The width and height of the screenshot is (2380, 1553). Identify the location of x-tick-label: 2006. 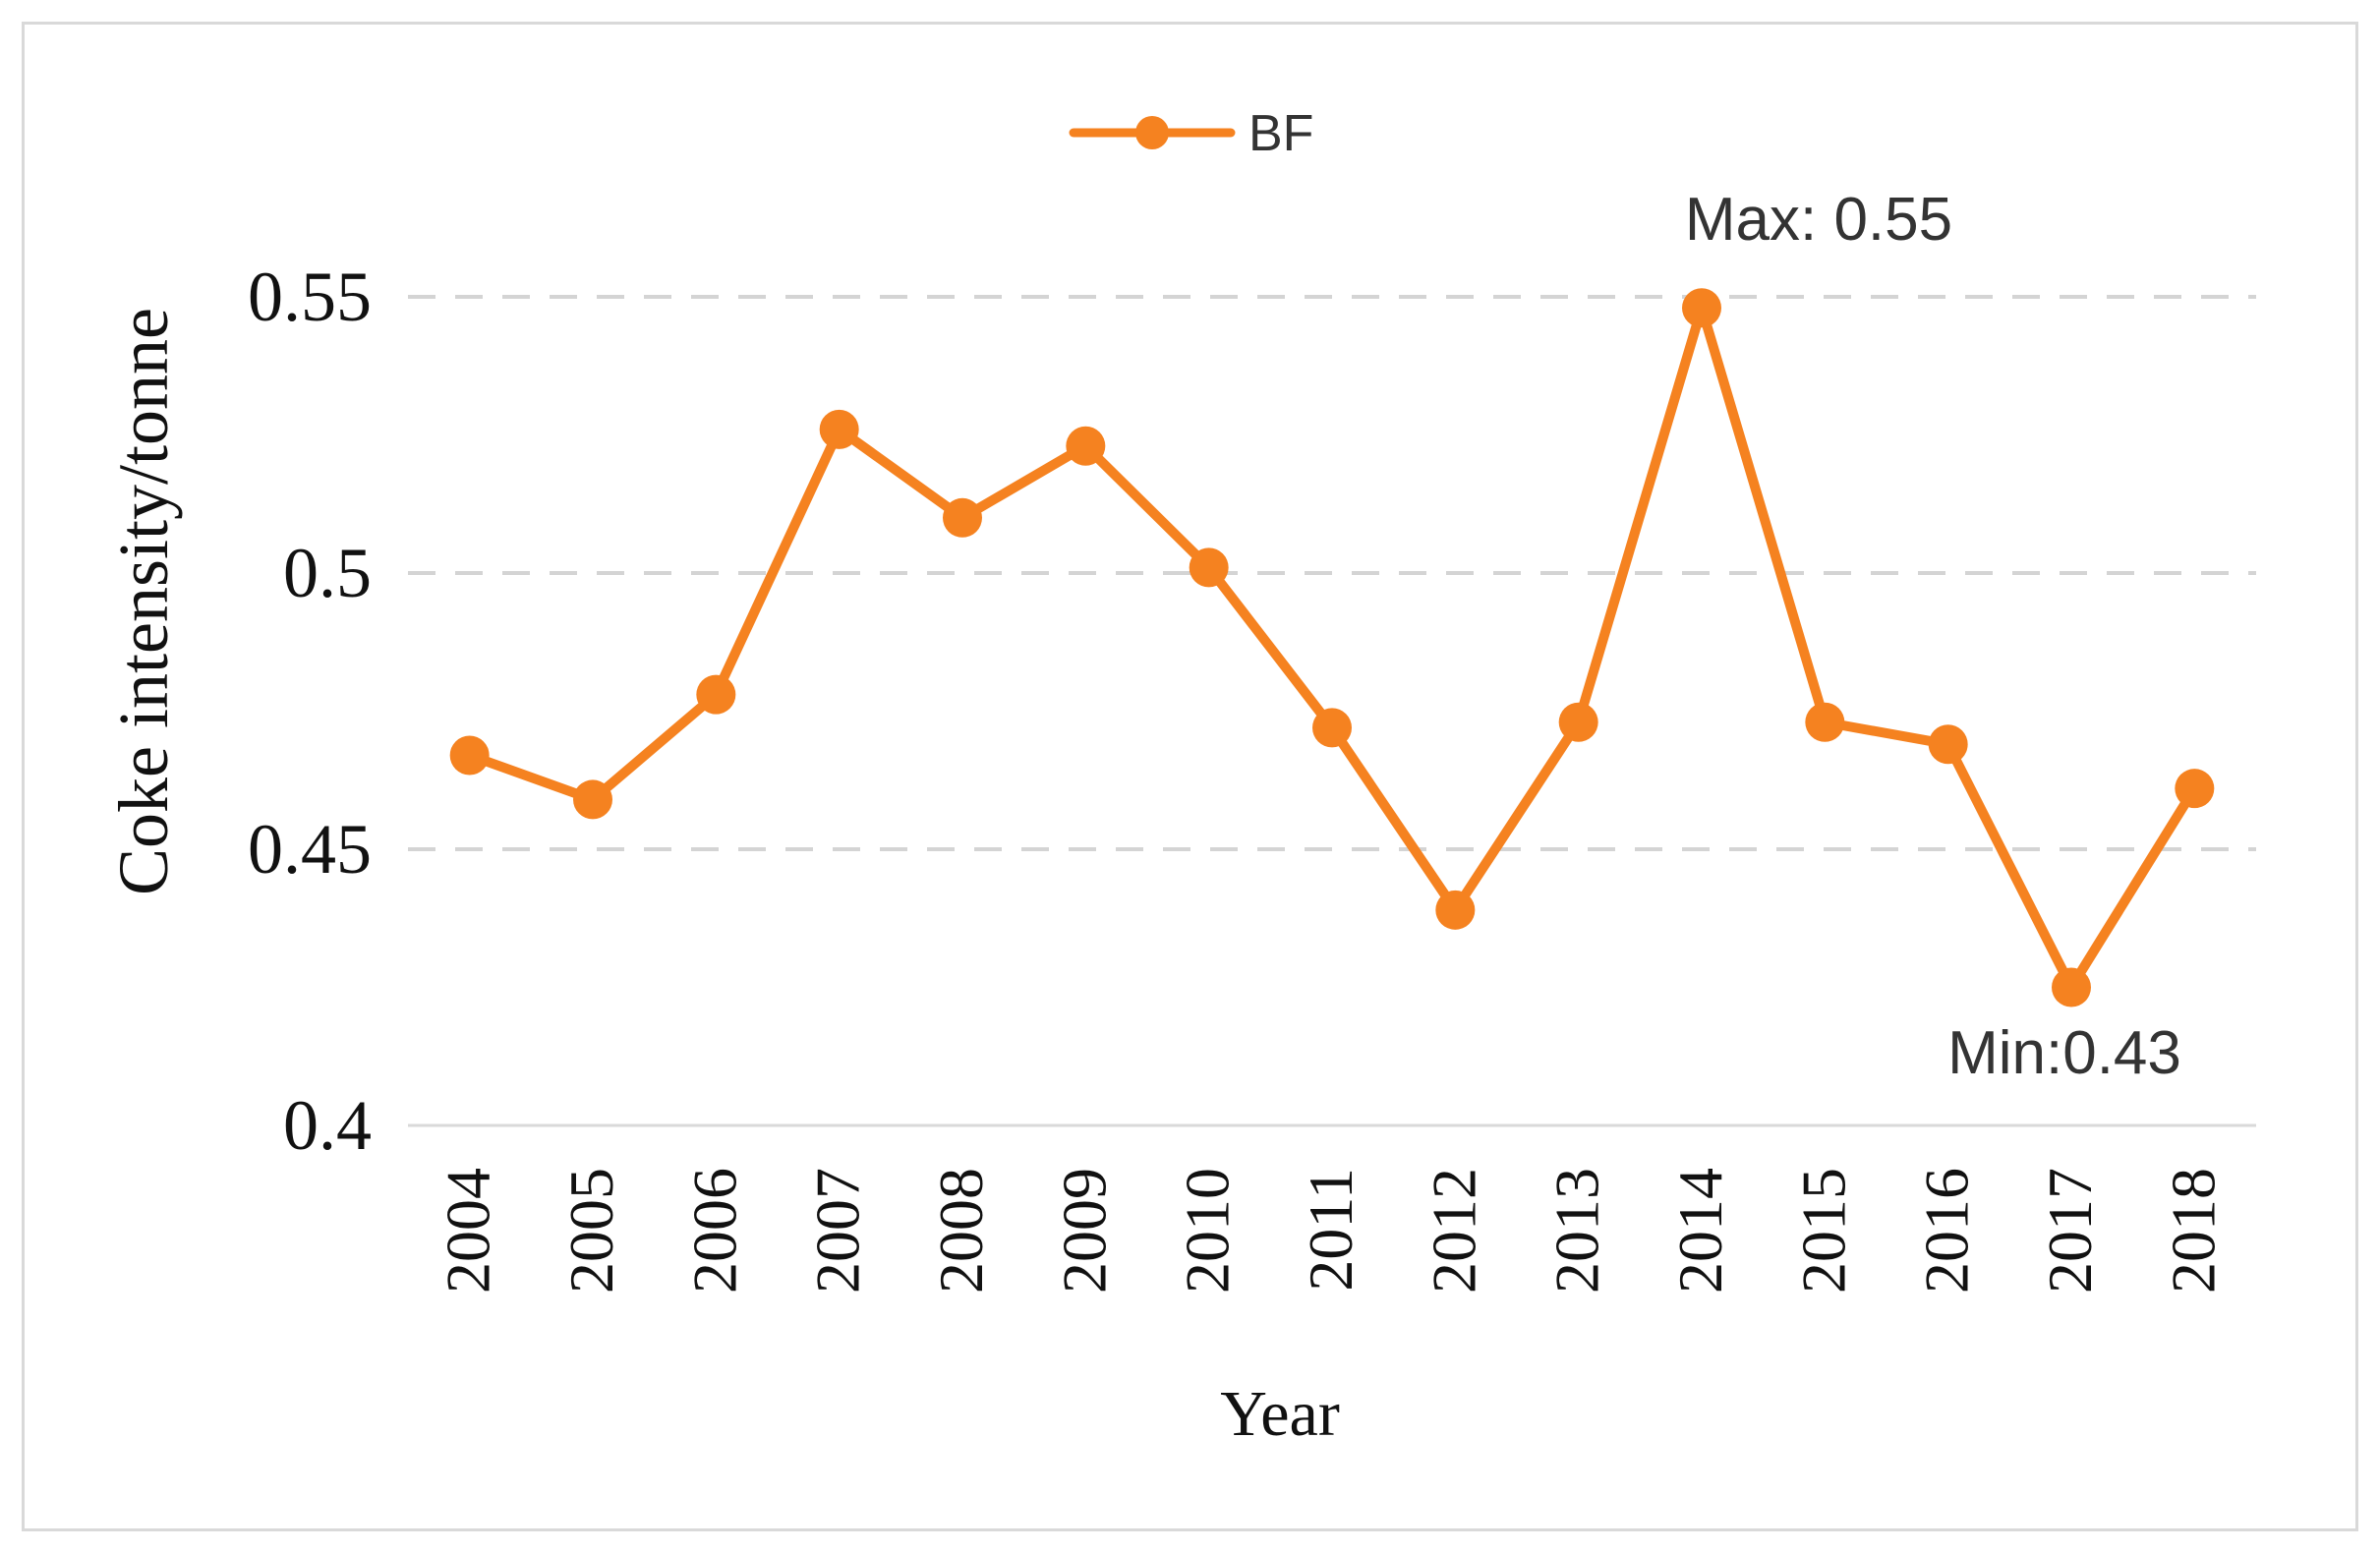
(714, 1231).